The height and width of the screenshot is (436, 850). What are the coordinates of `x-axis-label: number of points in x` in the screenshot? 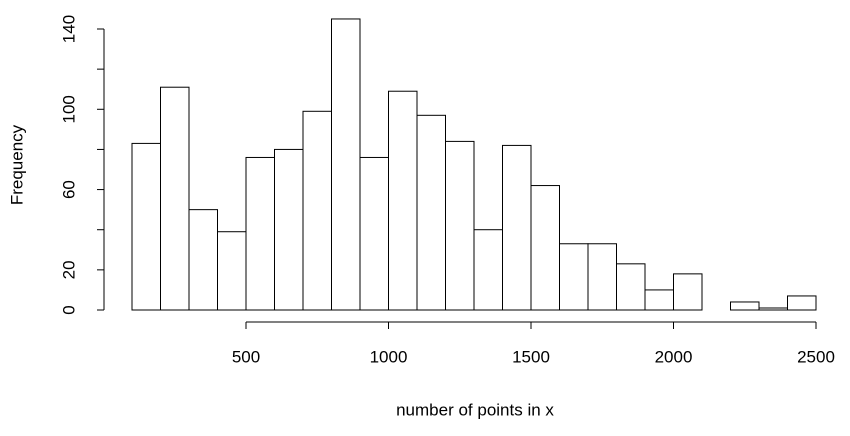 It's located at (475, 409).